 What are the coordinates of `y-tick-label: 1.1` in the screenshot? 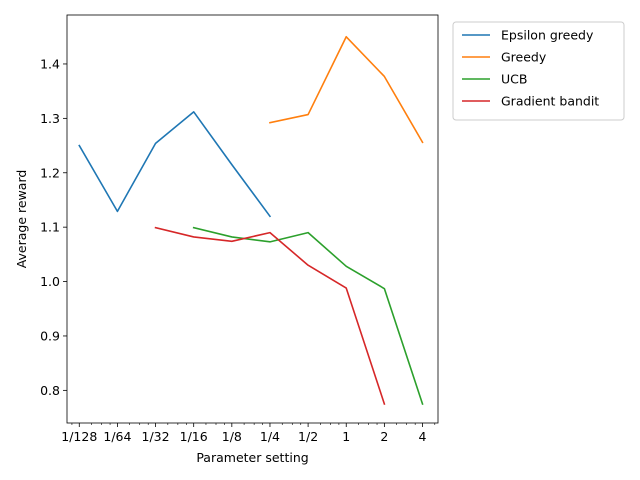 It's located at (50, 227).